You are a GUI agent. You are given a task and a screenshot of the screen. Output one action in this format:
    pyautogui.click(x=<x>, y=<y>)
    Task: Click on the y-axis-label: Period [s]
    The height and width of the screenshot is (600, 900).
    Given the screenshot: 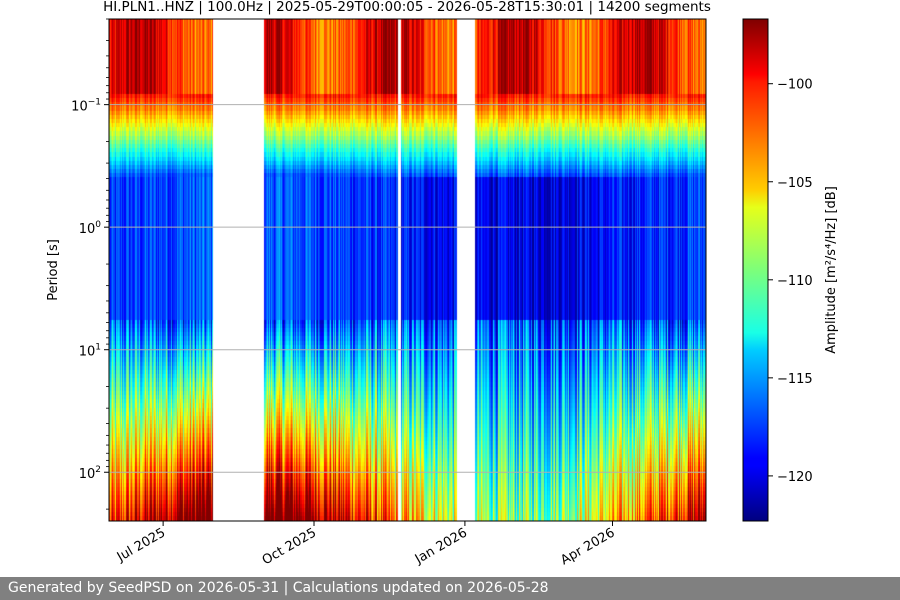 What is the action you would take?
    pyautogui.click(x=53, y=270)
    